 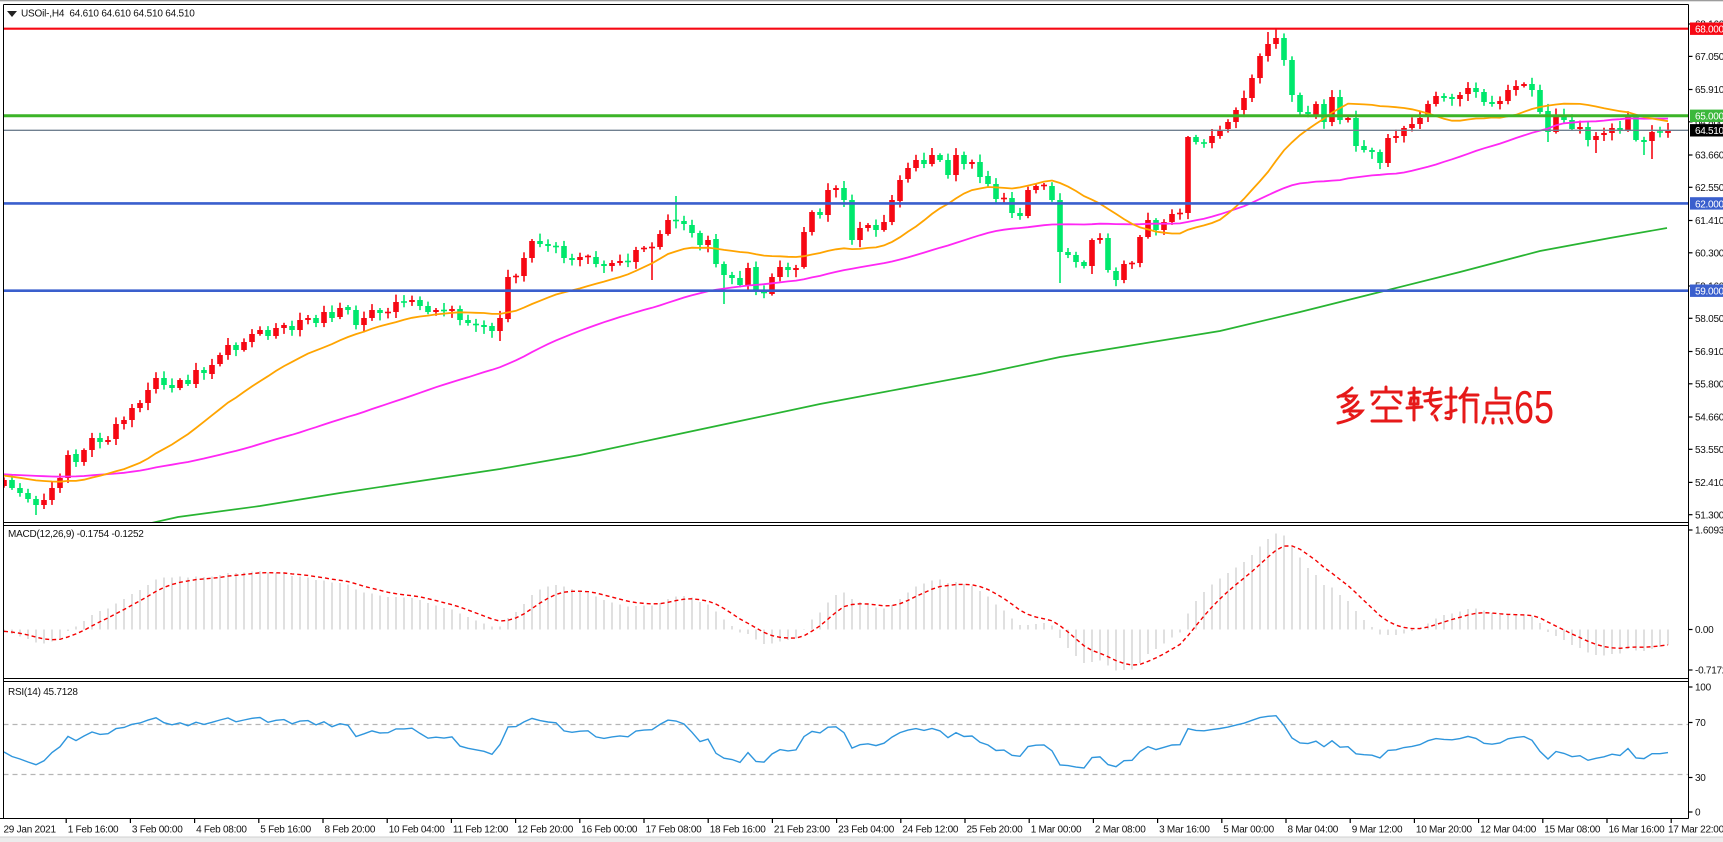 What do you see at coordinates (1698, 813) in the screenshot?
I see `svg-text: 0` at bounding box center [1698, 813].